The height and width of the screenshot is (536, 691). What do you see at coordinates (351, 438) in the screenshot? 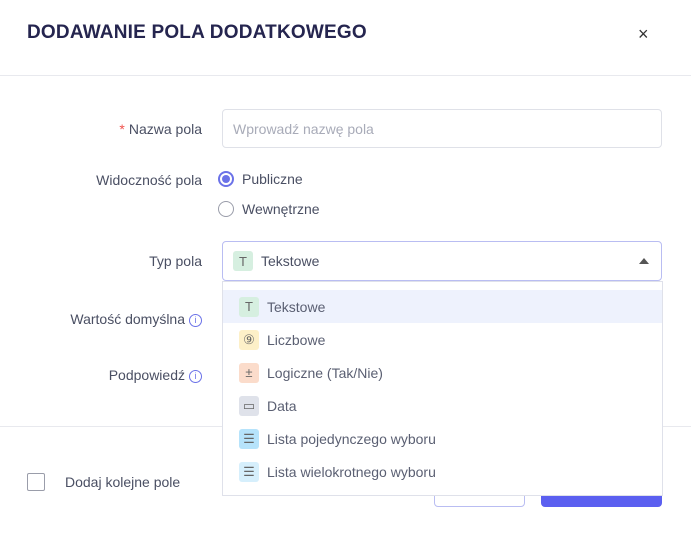
I see `option-label: Lista pojedynczego wyboru` at bounding box center [351, 438].